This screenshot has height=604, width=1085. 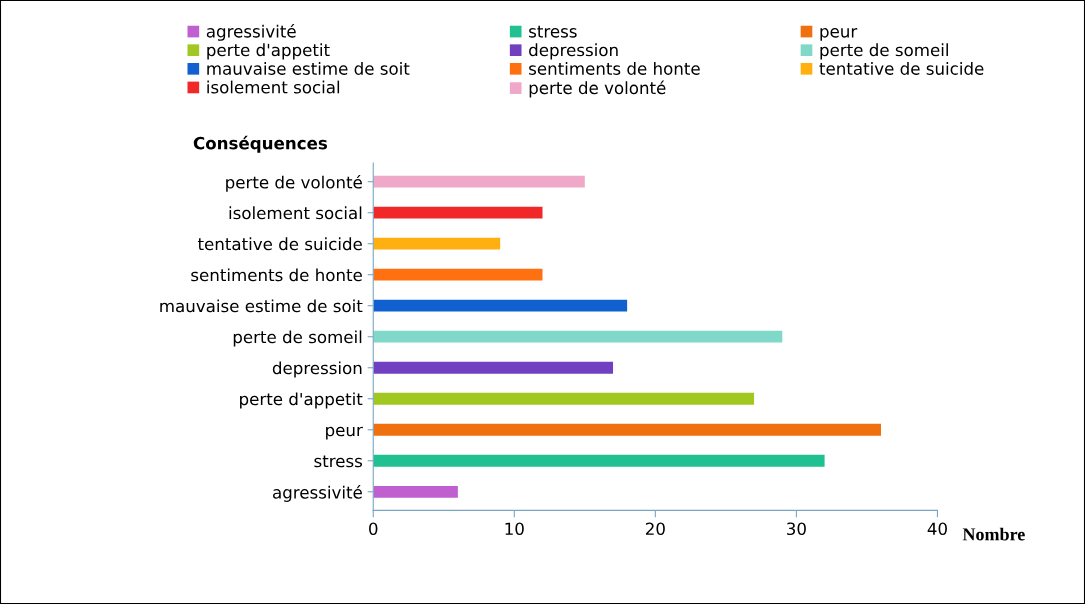 What do you see at coordinates (308, 68) in the screenshot?
I see `legend-label: mauvaise estime de soit` at bounding box center [308, 68].